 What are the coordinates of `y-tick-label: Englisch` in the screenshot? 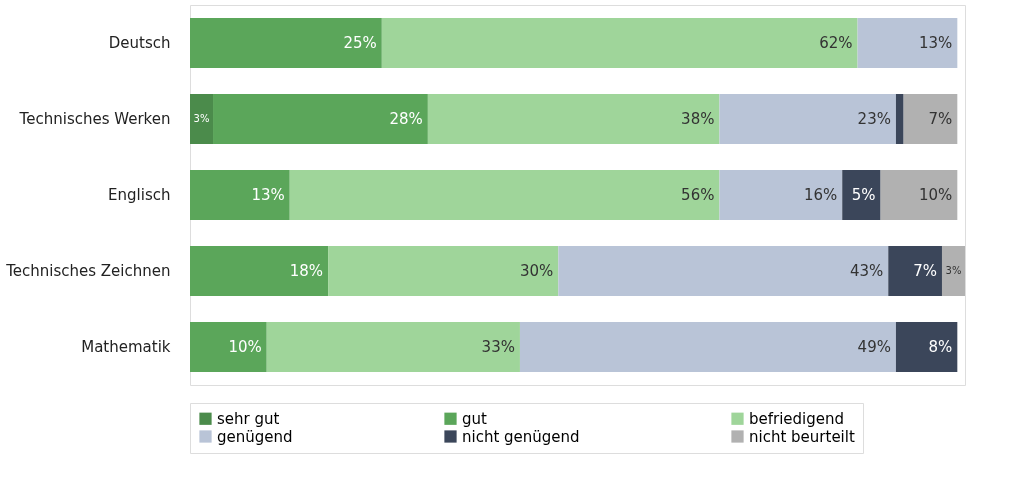 It's located at (139, 195).